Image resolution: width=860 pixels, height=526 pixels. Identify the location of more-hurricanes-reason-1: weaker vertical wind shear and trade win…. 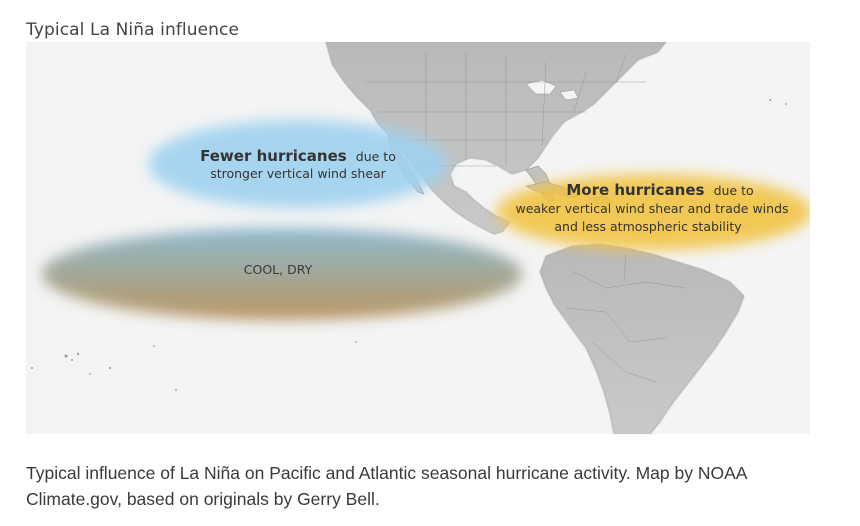
(651, 208).